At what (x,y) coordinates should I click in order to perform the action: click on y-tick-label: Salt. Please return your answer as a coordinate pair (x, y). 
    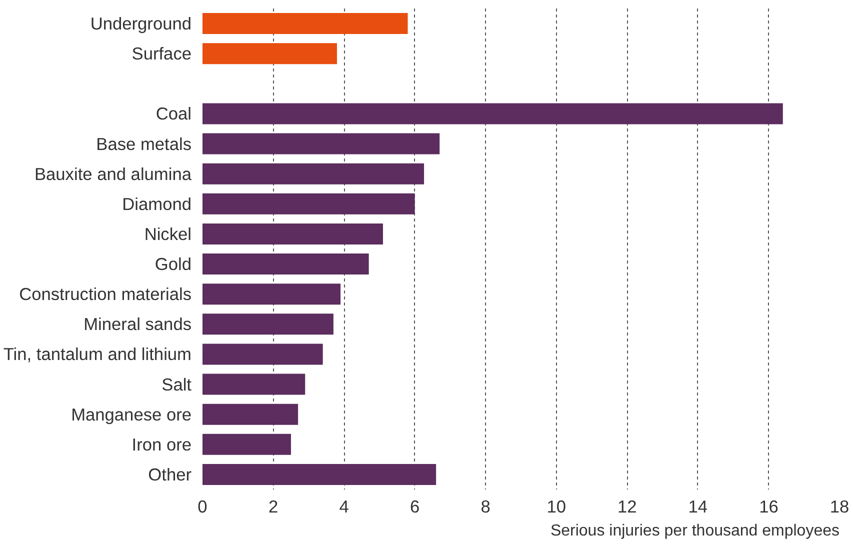
    Looking at the image, I should click on (177, 384).